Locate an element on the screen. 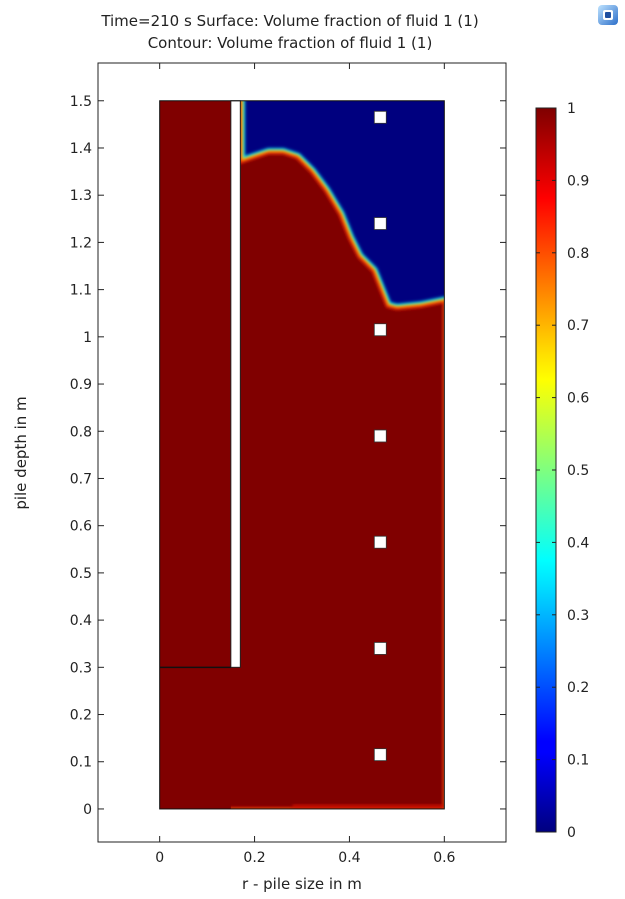  chart-title-line2: Contour: Volume fraction of fluid 1 (1) is located at coordinates (290, 43).